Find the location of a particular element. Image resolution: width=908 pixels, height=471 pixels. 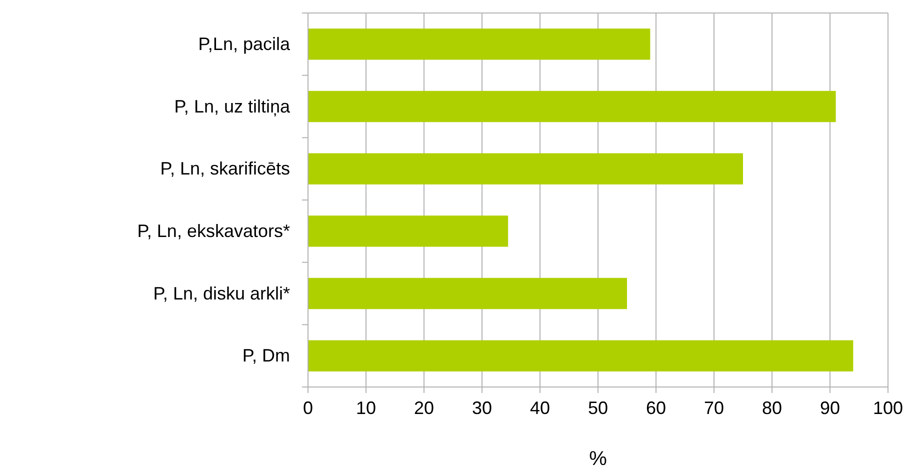

x-axis-title: % is located at coordinates (598, 459).